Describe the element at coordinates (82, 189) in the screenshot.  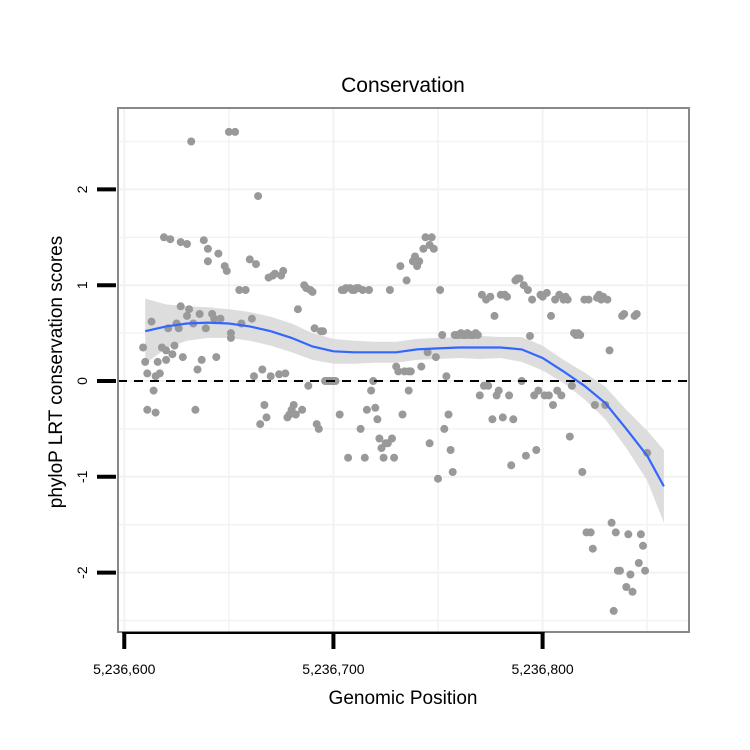
I see `y-tick-label: 2` at that location.